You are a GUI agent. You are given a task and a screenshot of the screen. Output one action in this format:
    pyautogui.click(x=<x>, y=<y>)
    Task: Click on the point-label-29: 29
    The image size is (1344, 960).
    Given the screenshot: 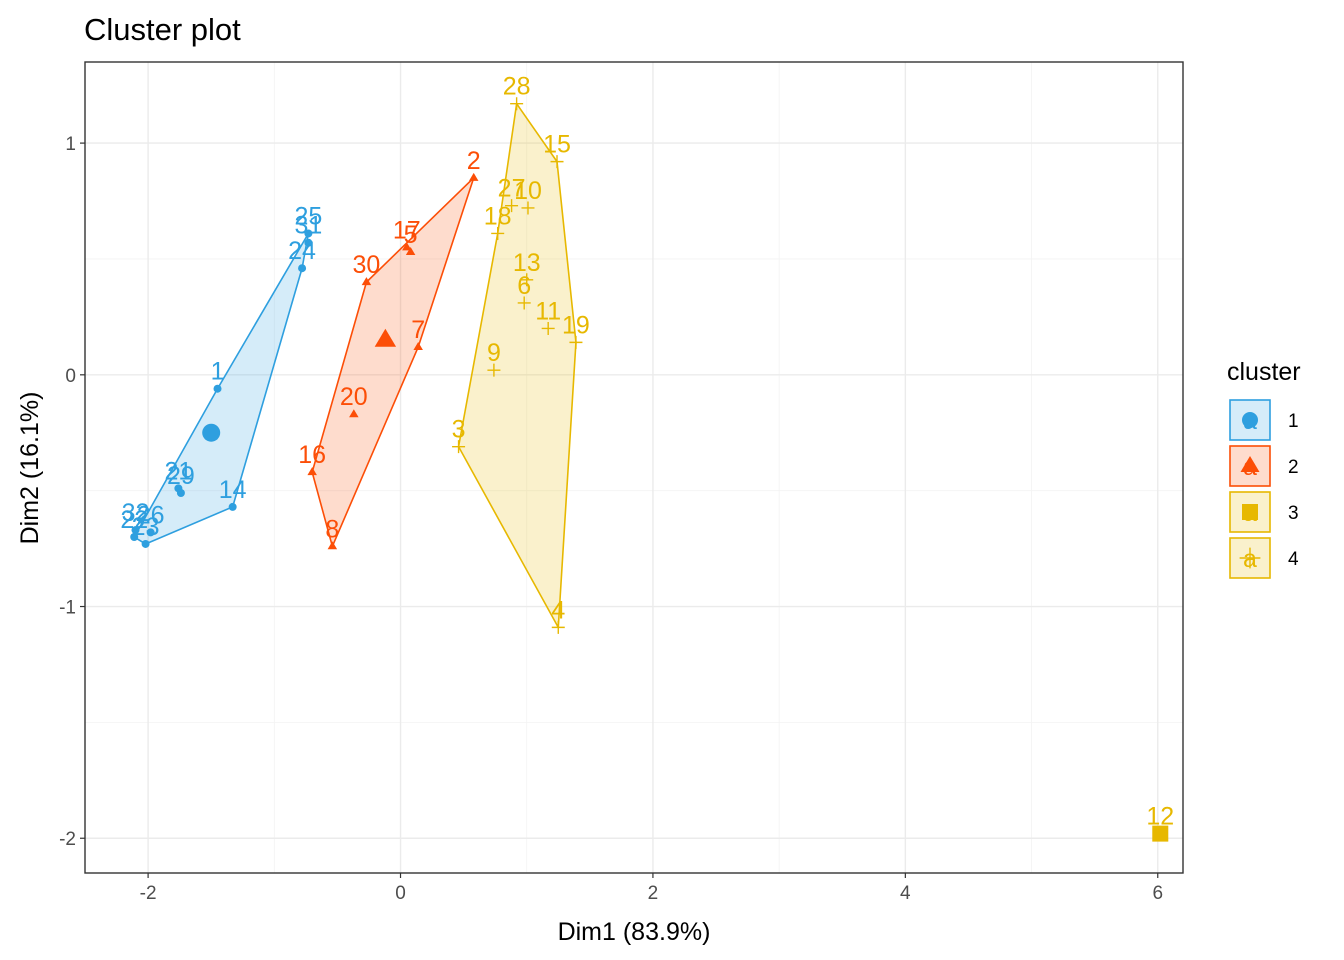 What is the action you would take?
    pyautogui.click(x=181, y=476)
    